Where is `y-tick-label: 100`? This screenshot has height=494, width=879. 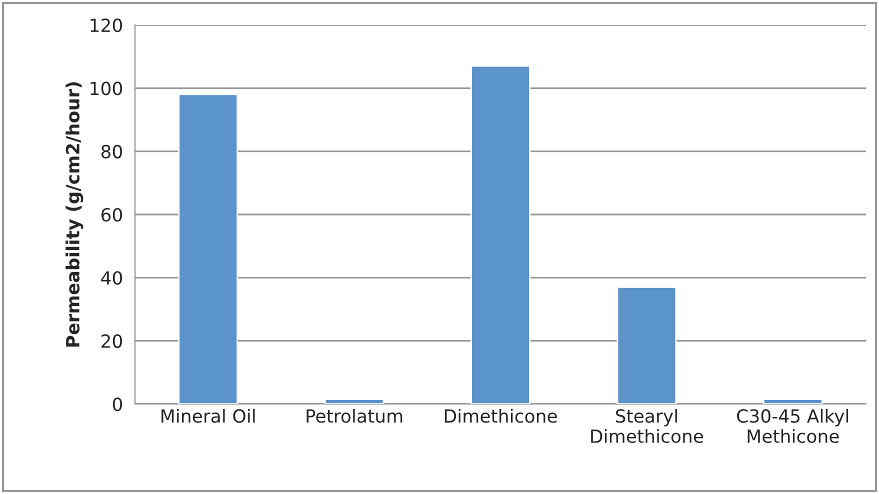 y-tick-label: 100 is located at coordinates (106, 89).